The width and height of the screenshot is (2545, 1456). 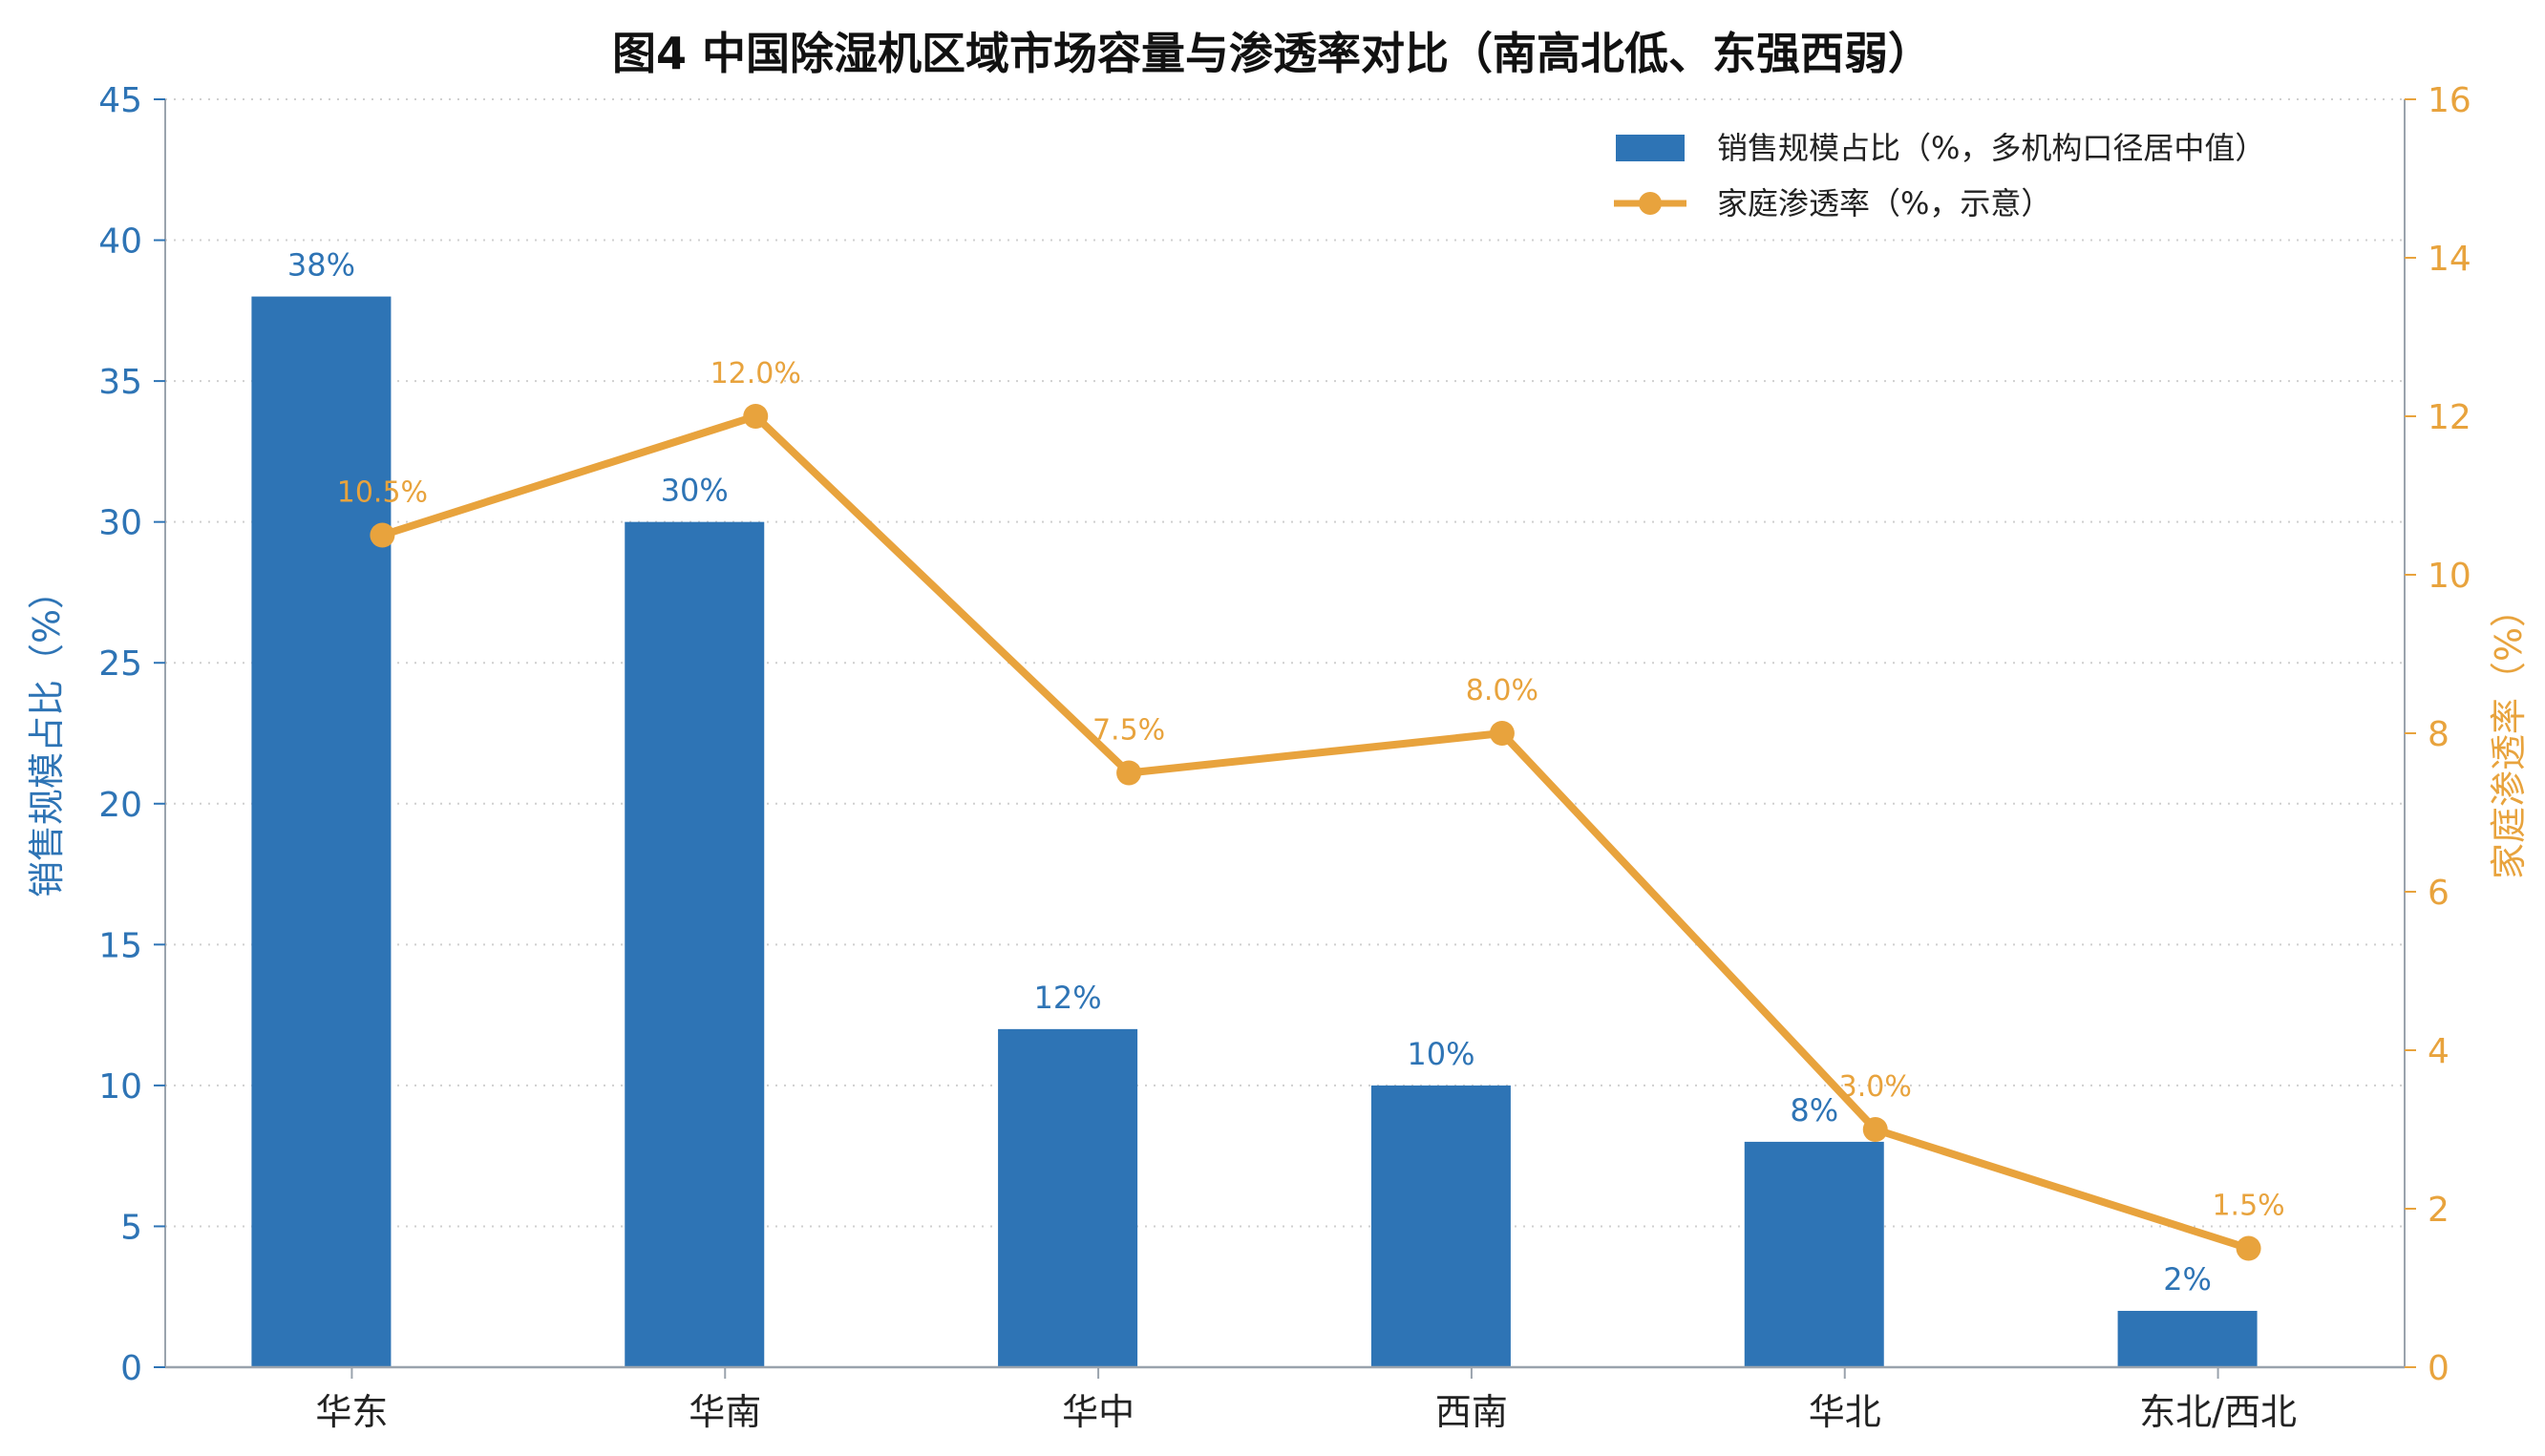 What do you see at coordinates (695, 491) in the screenshot?
I see `bar-data-label: 30%` at bounding box center [695, 491].